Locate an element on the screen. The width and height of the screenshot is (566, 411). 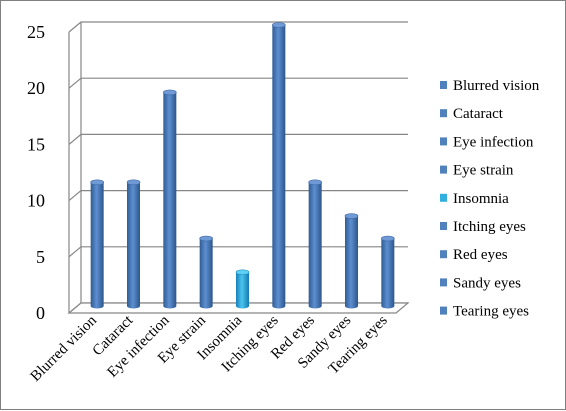
legend-item-blurred-vision: Blurred vision is located at coordinates (490, 86).